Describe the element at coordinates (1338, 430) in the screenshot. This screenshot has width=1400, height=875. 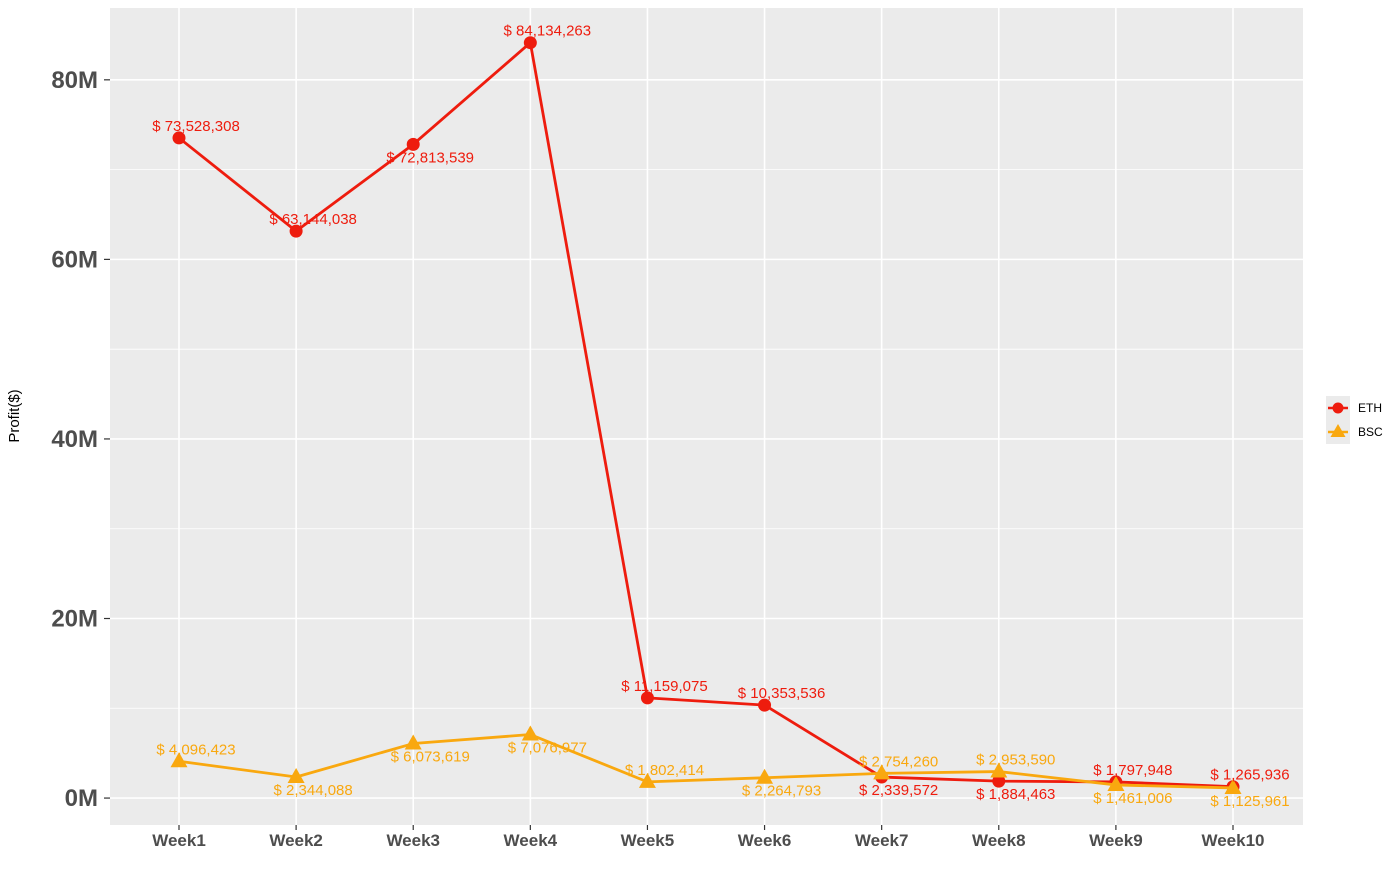
I see `legend-marker-bsc` at that location.